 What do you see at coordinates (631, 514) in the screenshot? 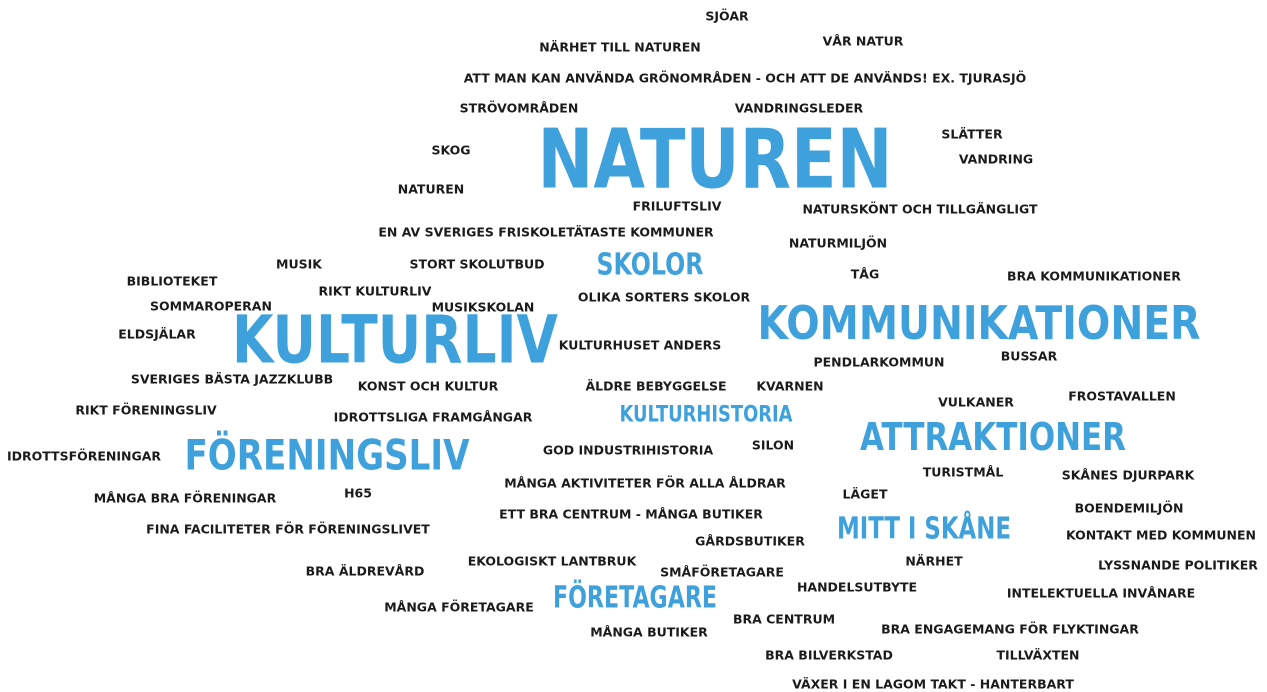
I see `word: ETT BRA CENTRUM - MÅNGA BUTIKER` at bounding box center [631, 514].